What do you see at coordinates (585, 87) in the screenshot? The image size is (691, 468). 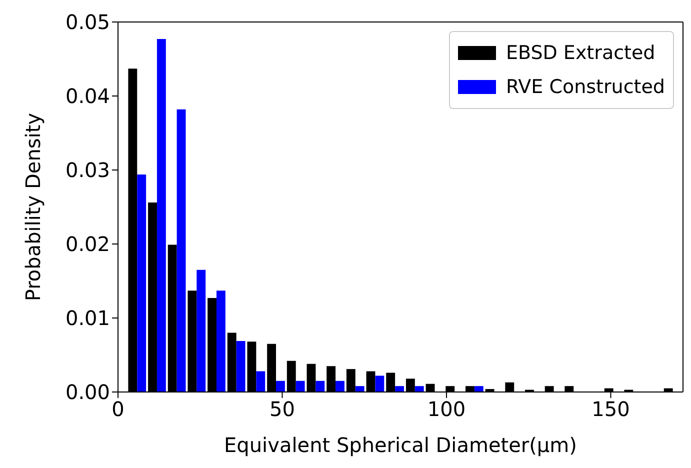 I see `legend-label: RVE Constructed` at bounding box center [585, 87].